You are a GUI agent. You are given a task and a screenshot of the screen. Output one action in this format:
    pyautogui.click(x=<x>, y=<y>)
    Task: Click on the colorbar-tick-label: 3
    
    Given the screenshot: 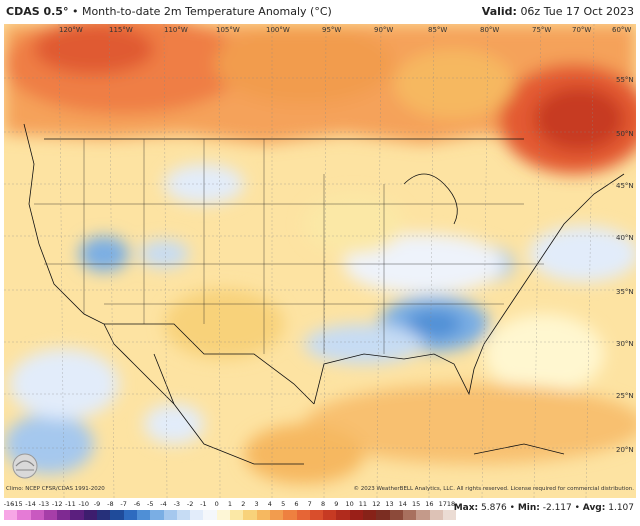 What is the action you would take?
    pyautogui.click(x=256, y=504)
    